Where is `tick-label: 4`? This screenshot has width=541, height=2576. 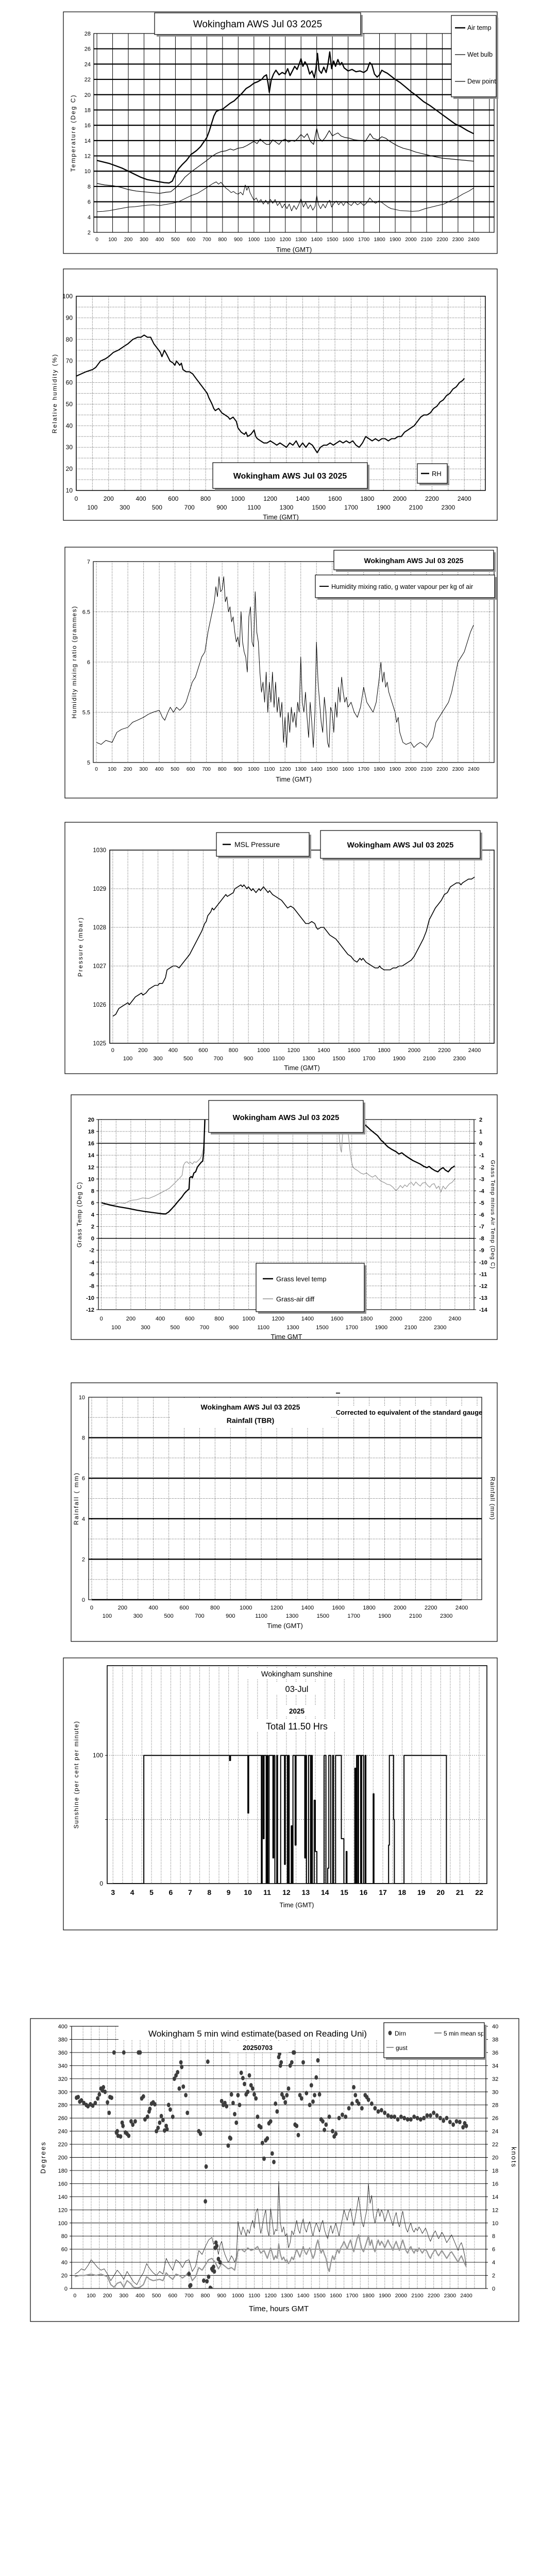 tick-label: 4 is located at coordinates (132, 1892).